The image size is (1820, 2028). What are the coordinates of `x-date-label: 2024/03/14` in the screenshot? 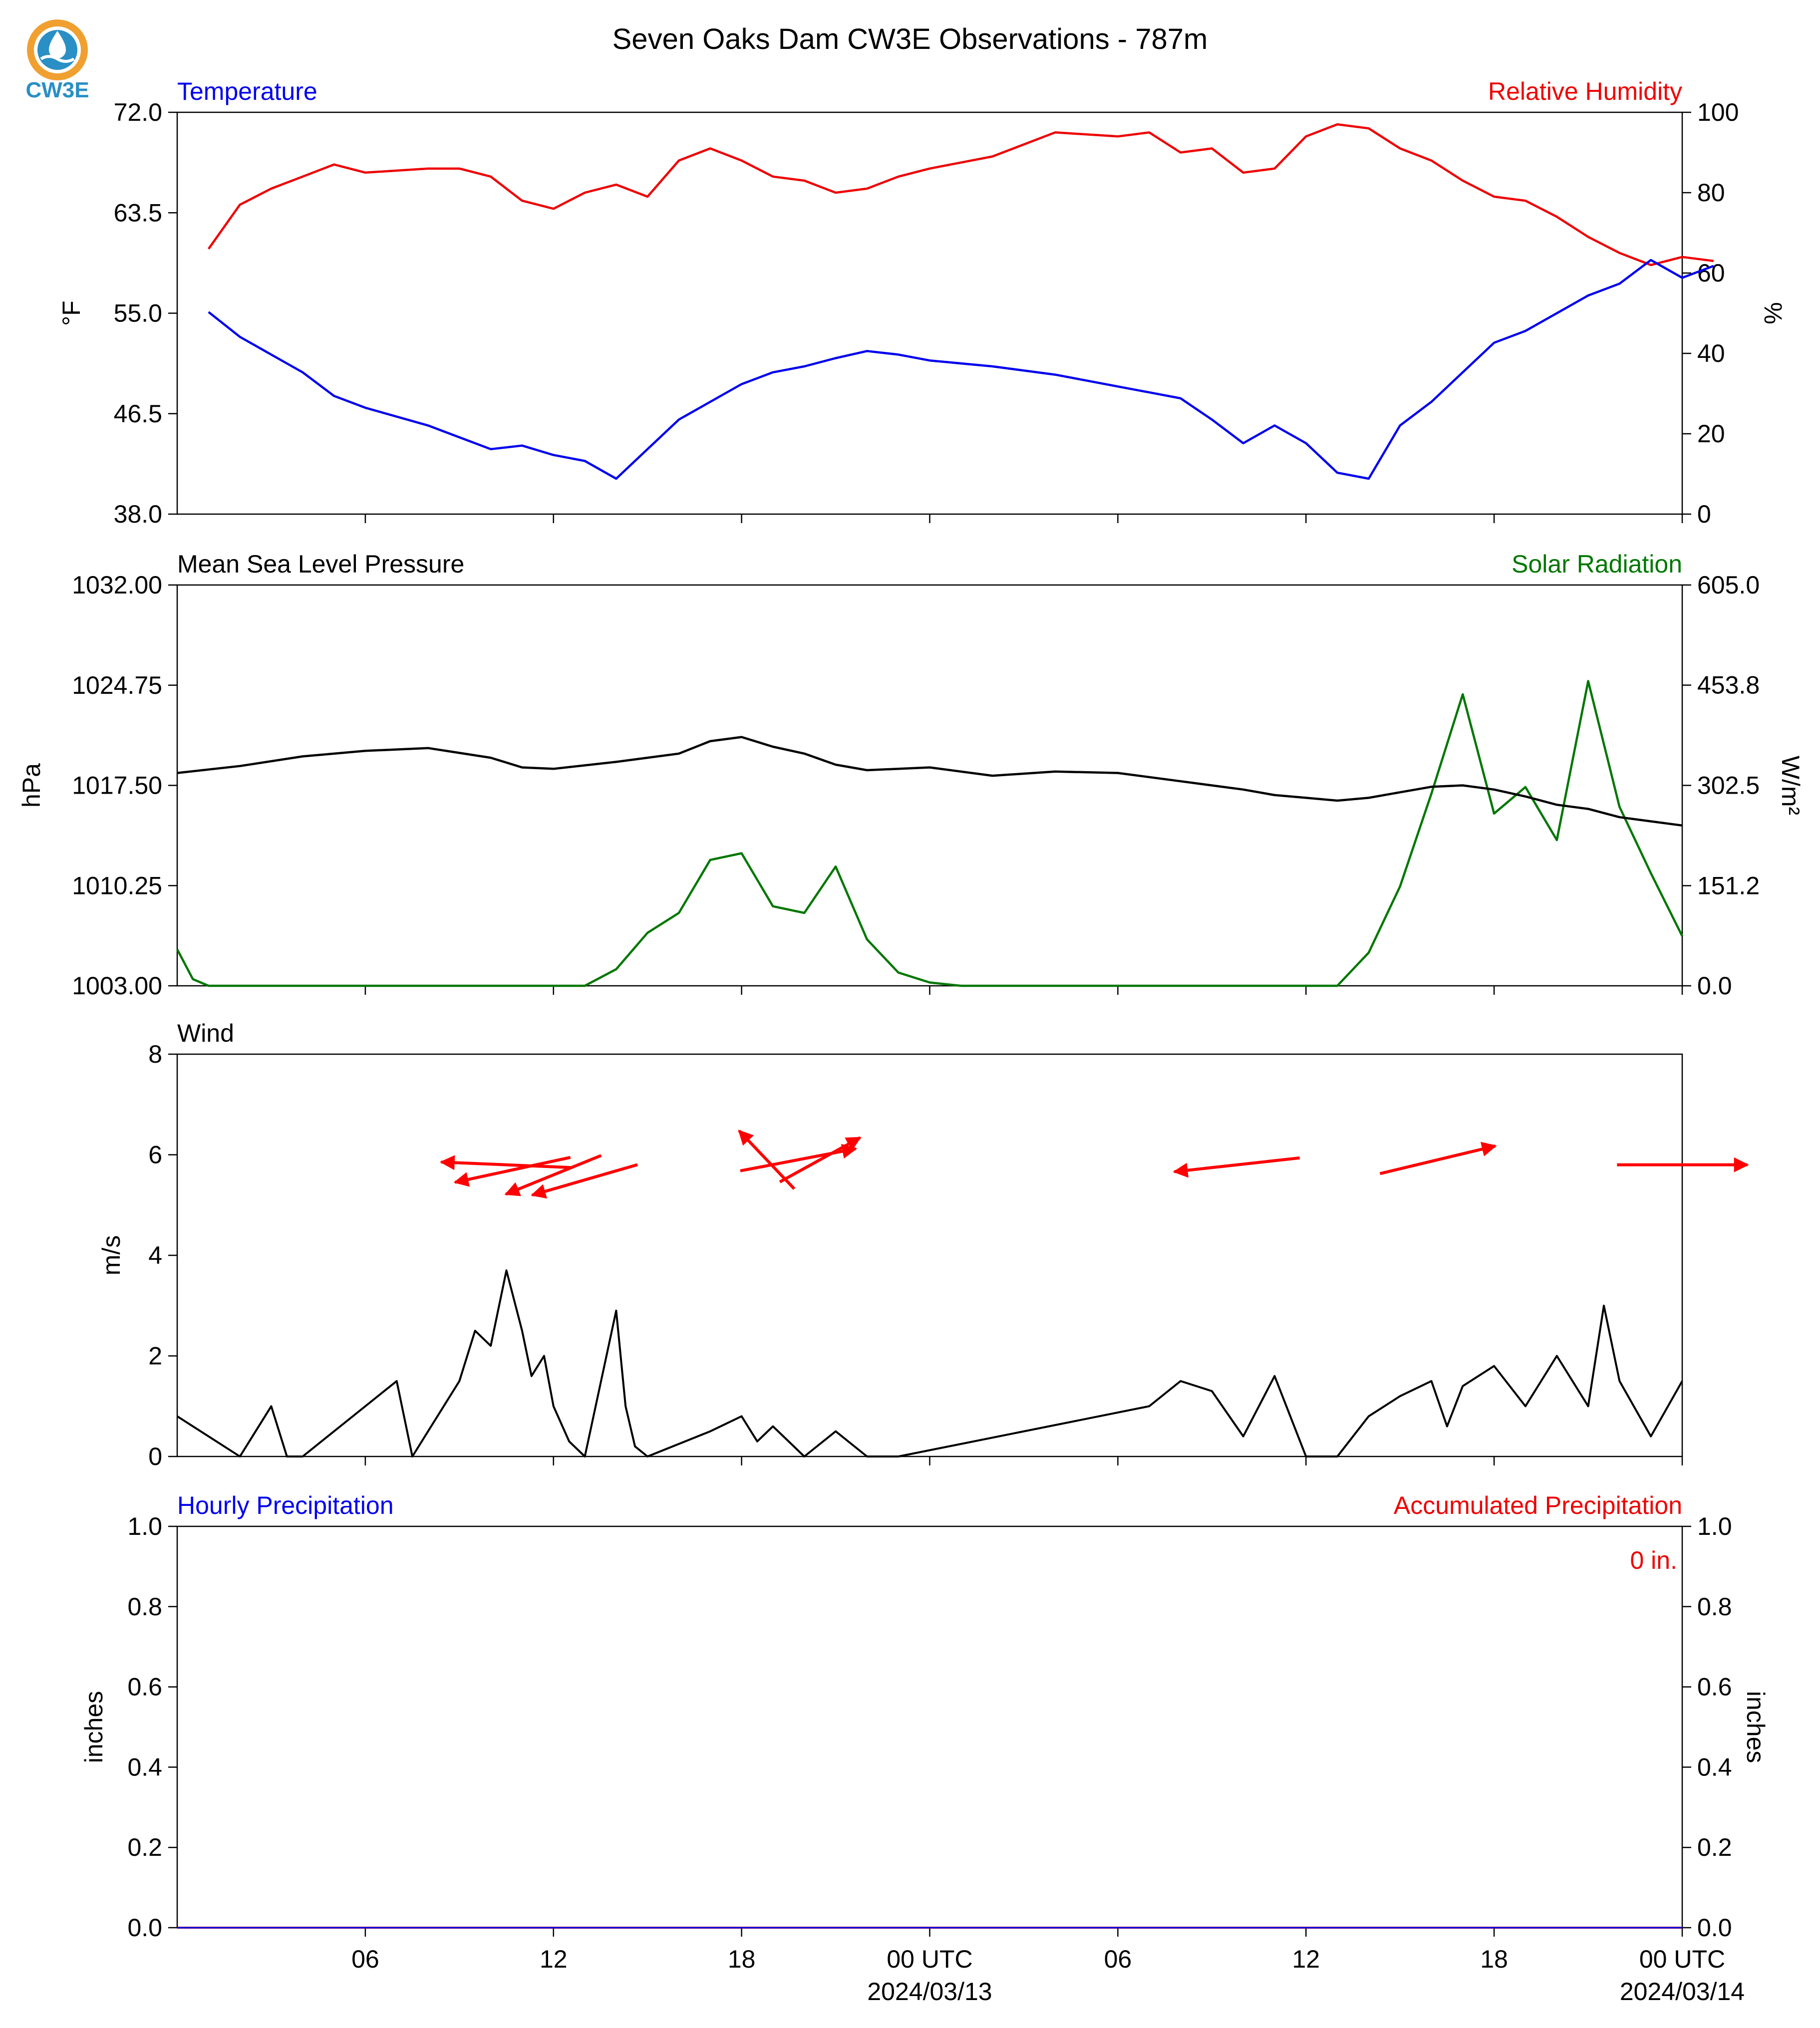 It's located at (1682, 1992).